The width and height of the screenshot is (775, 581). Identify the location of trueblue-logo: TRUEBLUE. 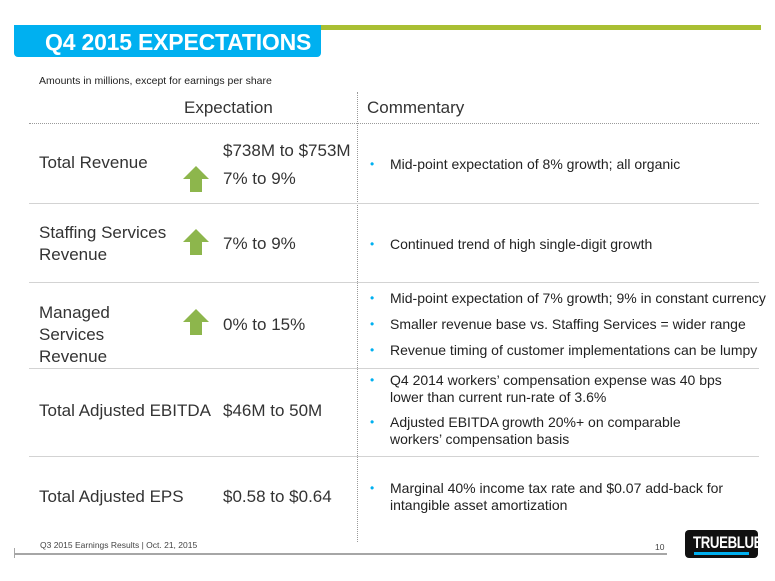
(724, 544).